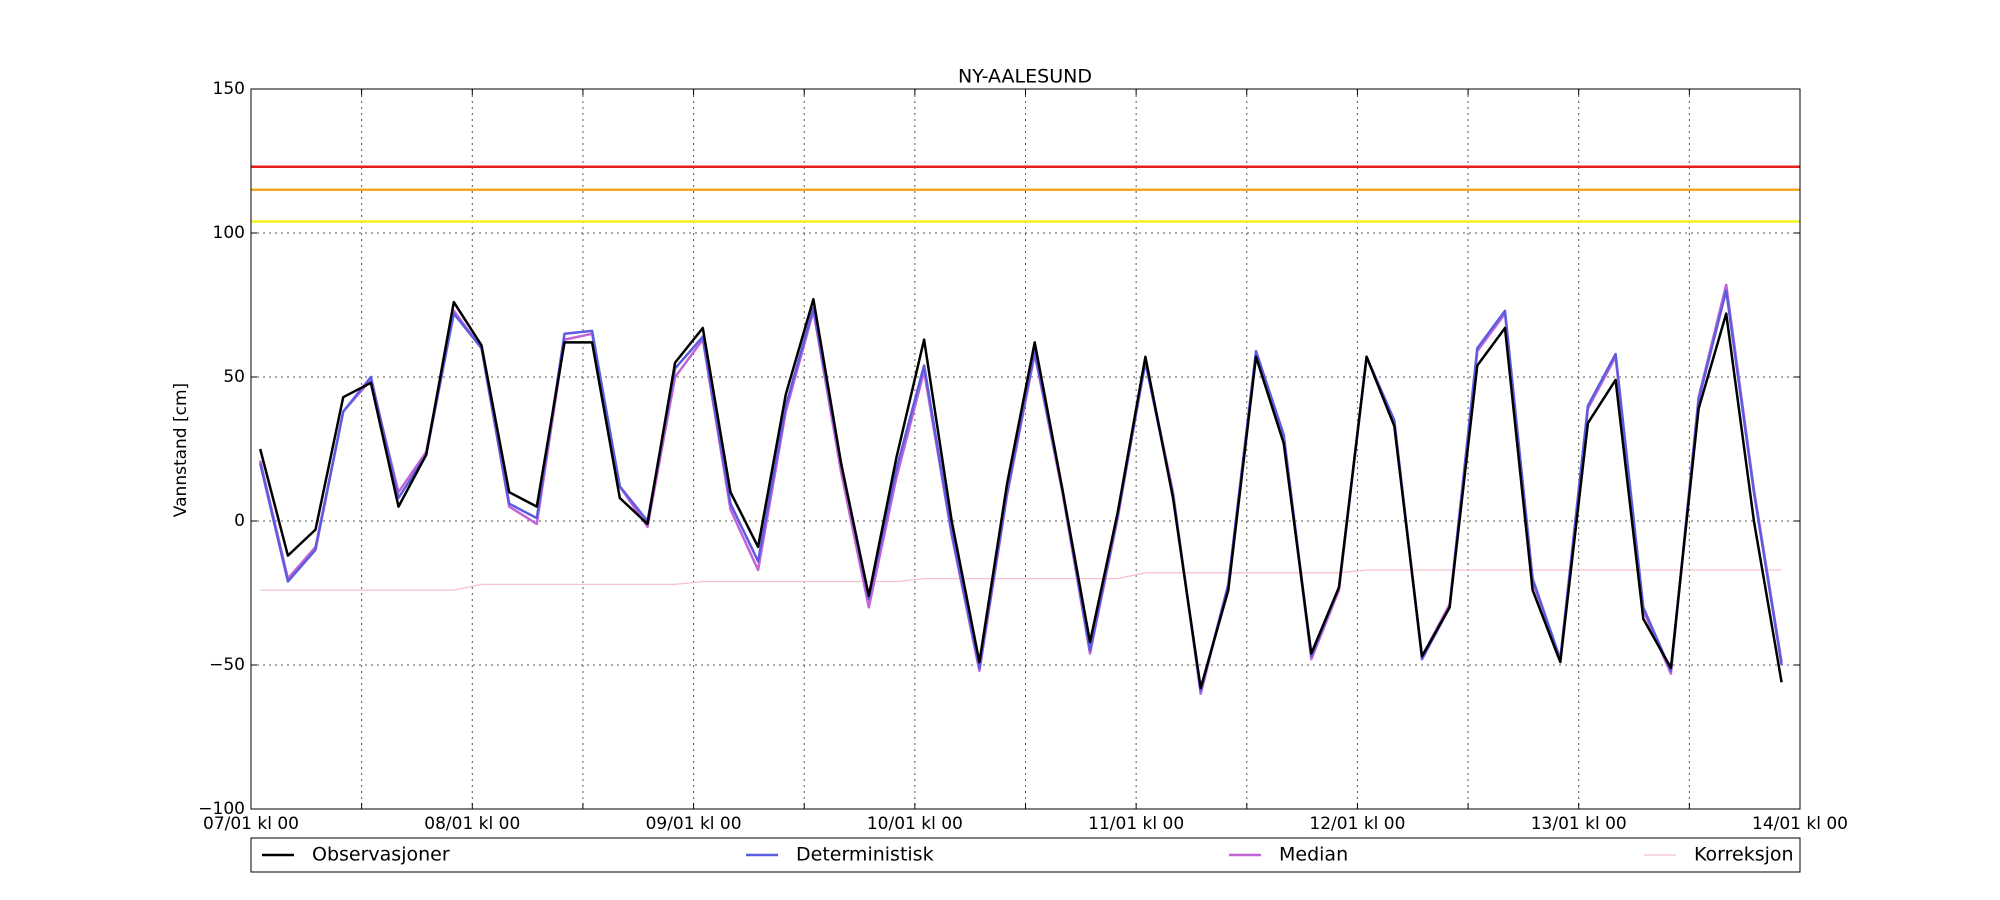 The width and height of the screenshot is (2000, 900). I want to click on x-tick-label: 12/01 kl 00, so click(1357, 824).